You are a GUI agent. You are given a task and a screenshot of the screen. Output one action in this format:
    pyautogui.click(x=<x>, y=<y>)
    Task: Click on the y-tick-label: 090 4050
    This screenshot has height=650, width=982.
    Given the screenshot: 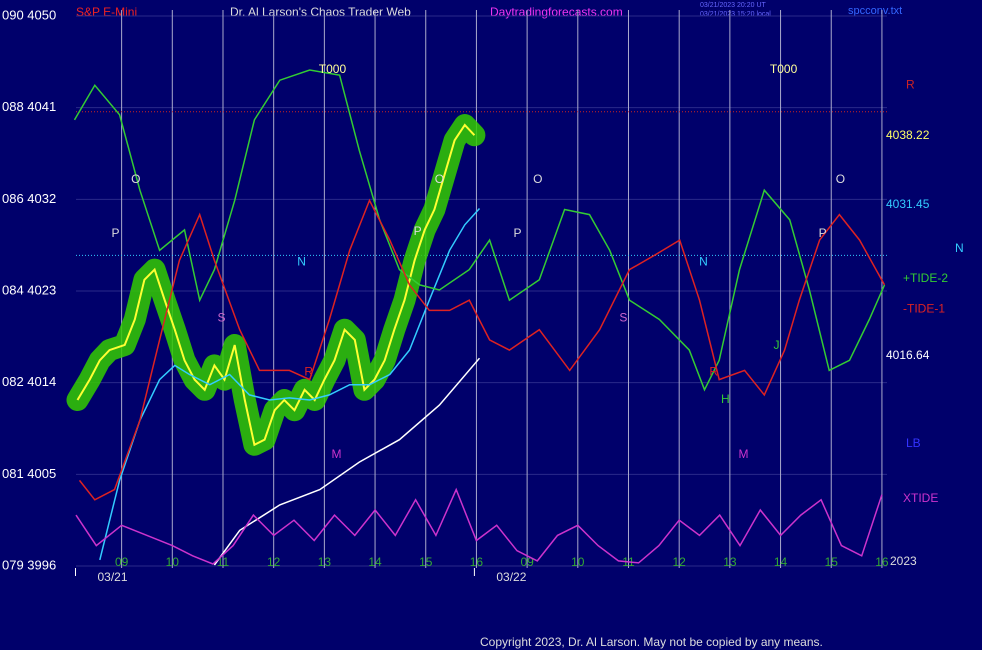 What is the action you would take?
    pyautogui.click(x=29, y=14)
    